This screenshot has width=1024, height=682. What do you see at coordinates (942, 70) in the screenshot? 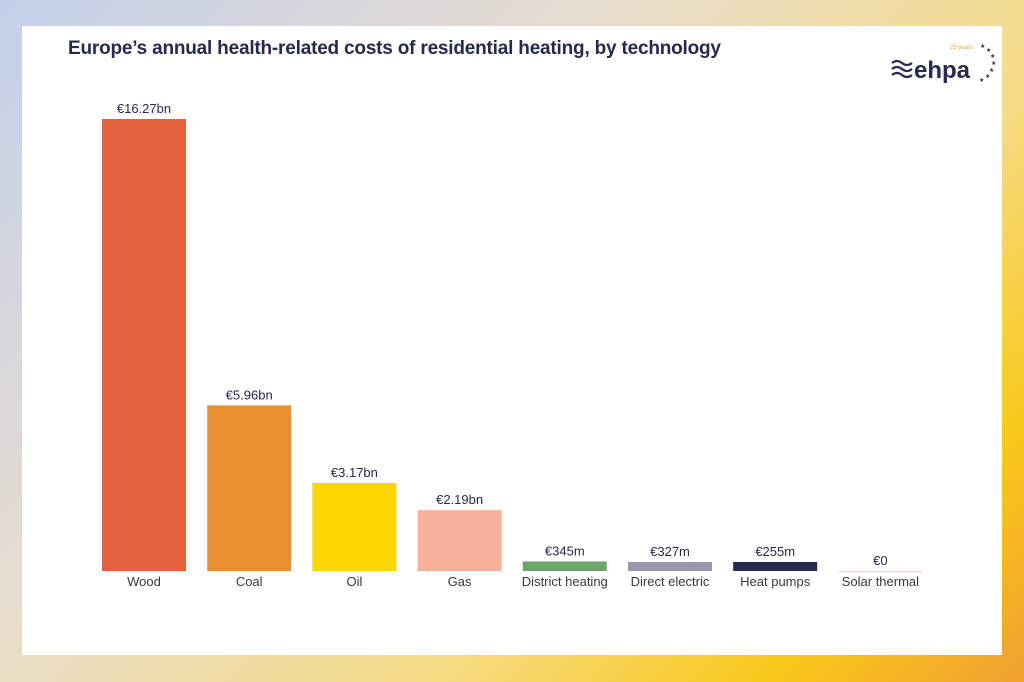
I see `svg-text: ehpa` at bounding box center [942, 70].